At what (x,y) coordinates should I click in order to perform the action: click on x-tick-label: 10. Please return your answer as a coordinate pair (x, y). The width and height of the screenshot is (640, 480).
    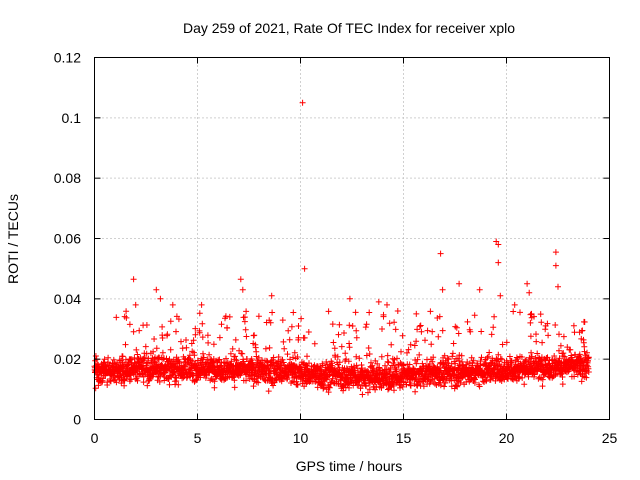
    Looking at the image, I should click on (301, 438).